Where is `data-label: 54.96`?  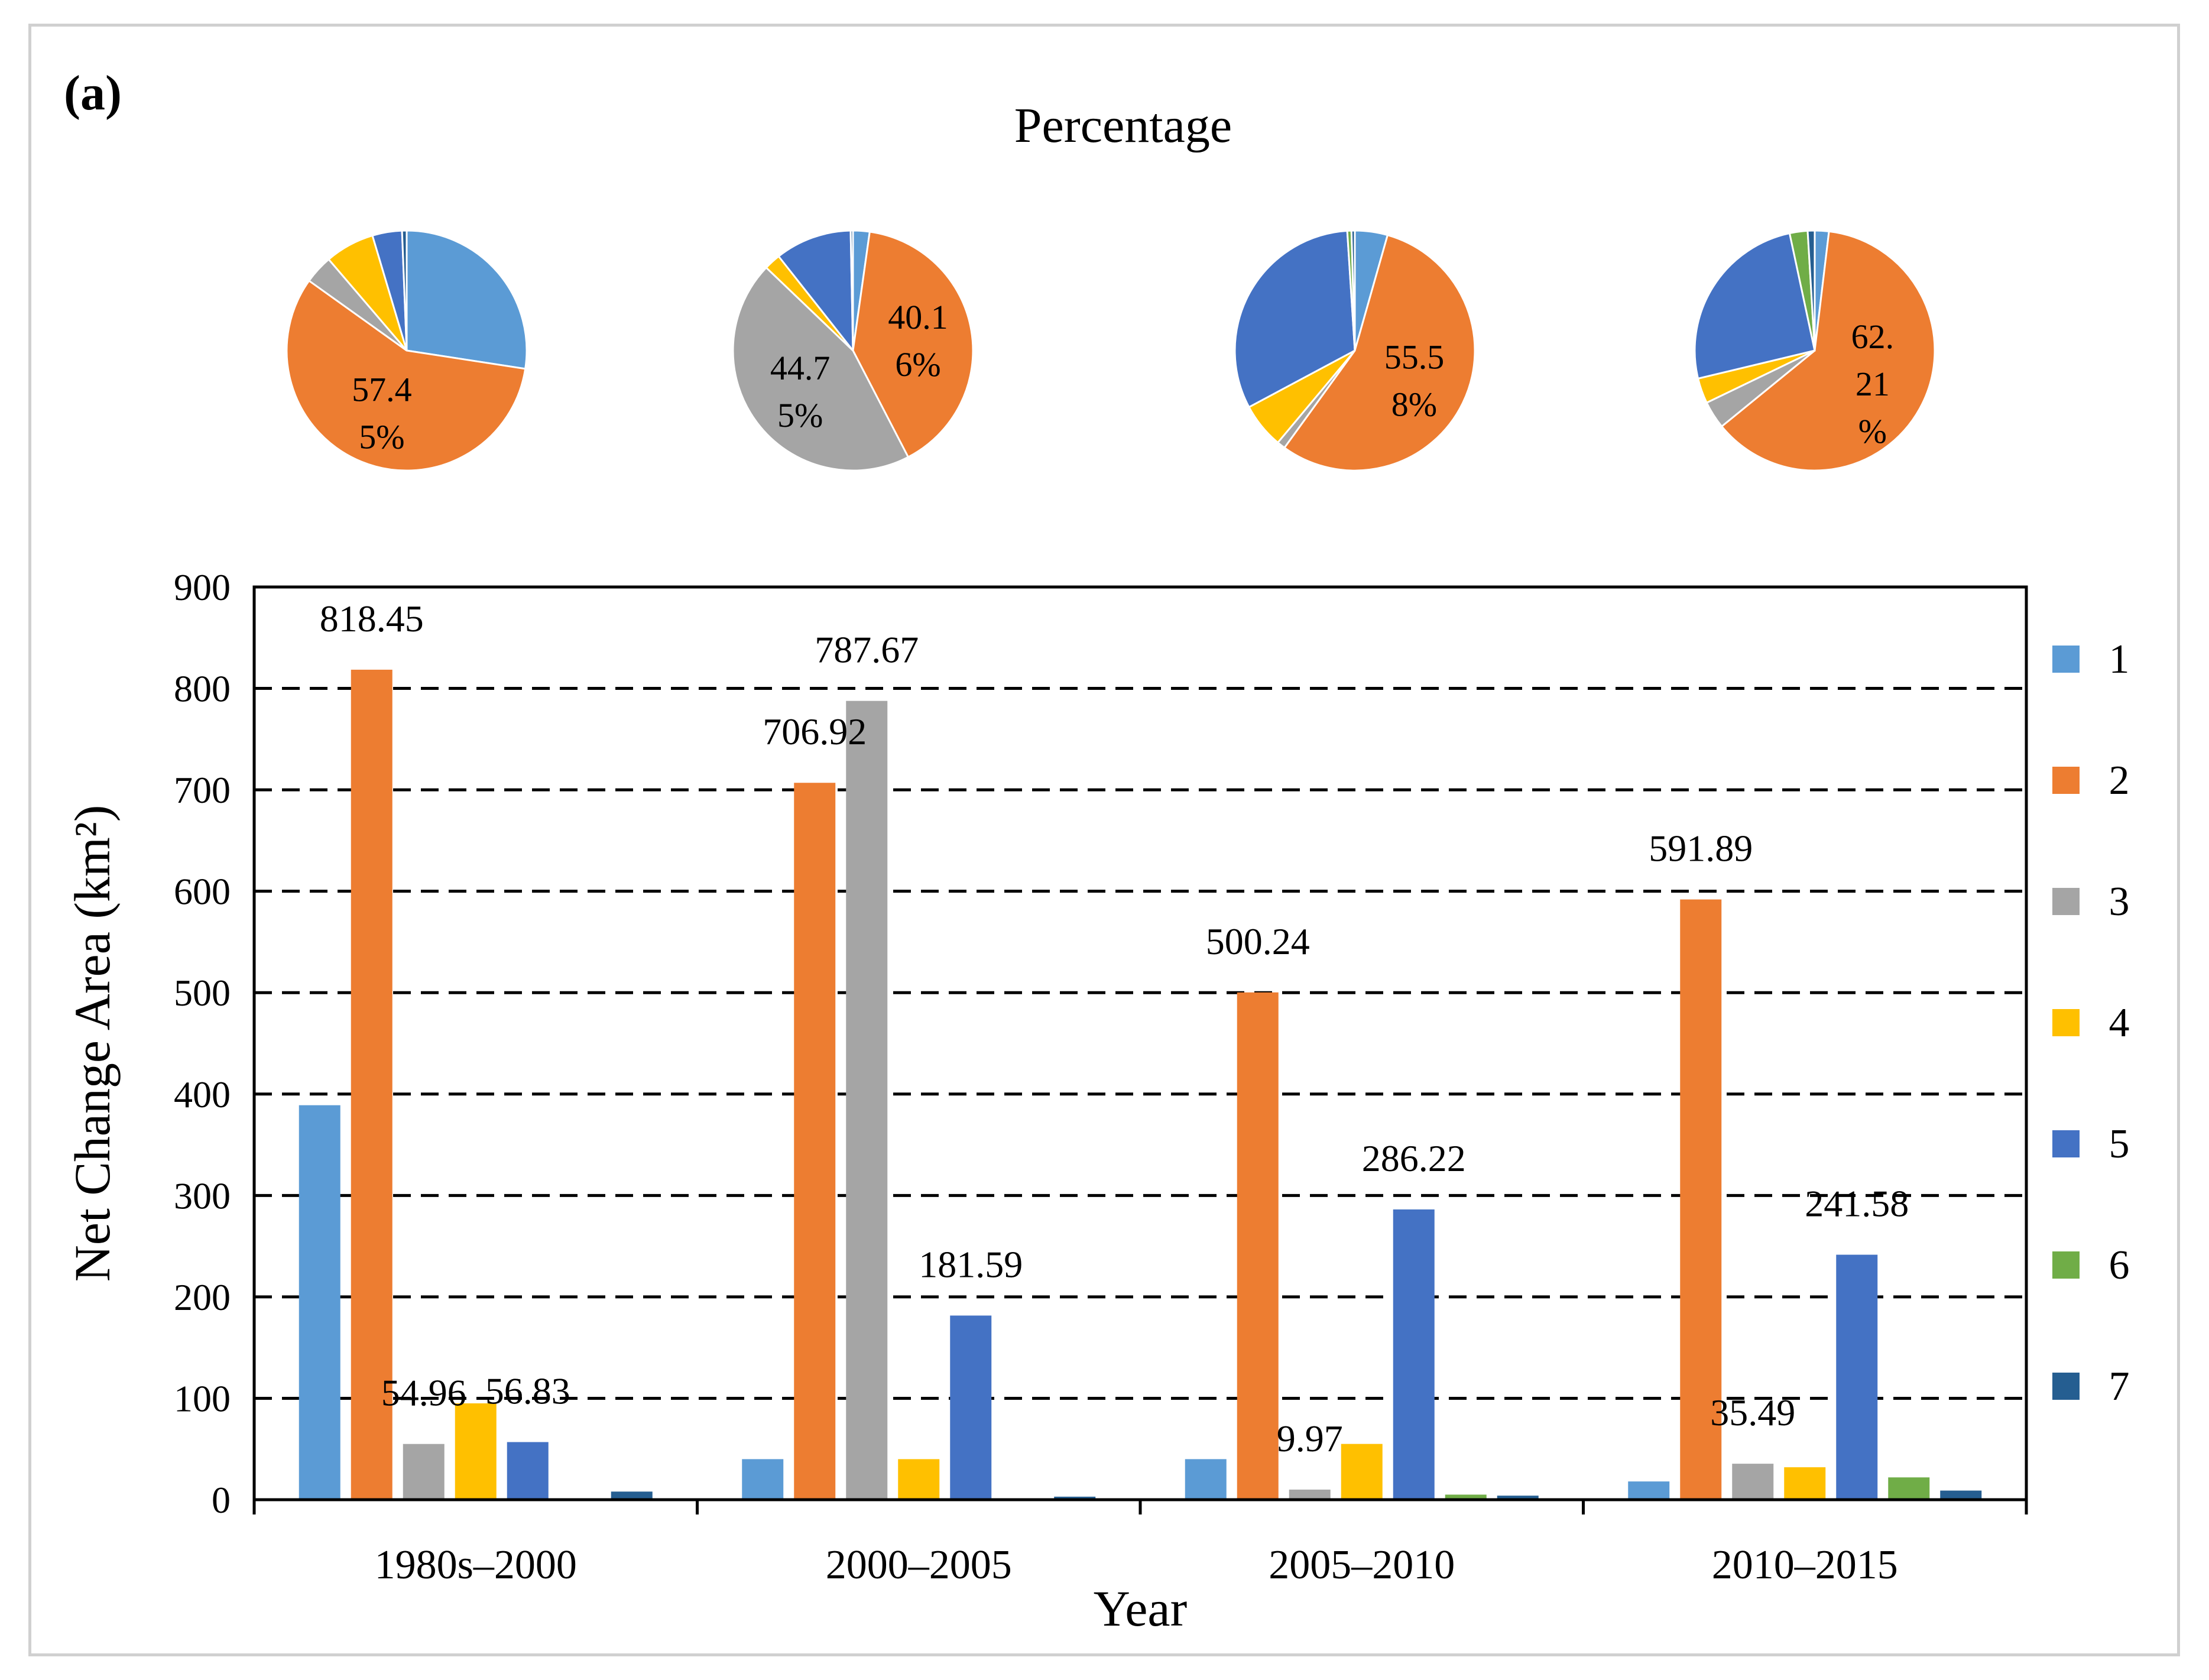
data-label: 54.96 is located at coordinates (423, 1393).